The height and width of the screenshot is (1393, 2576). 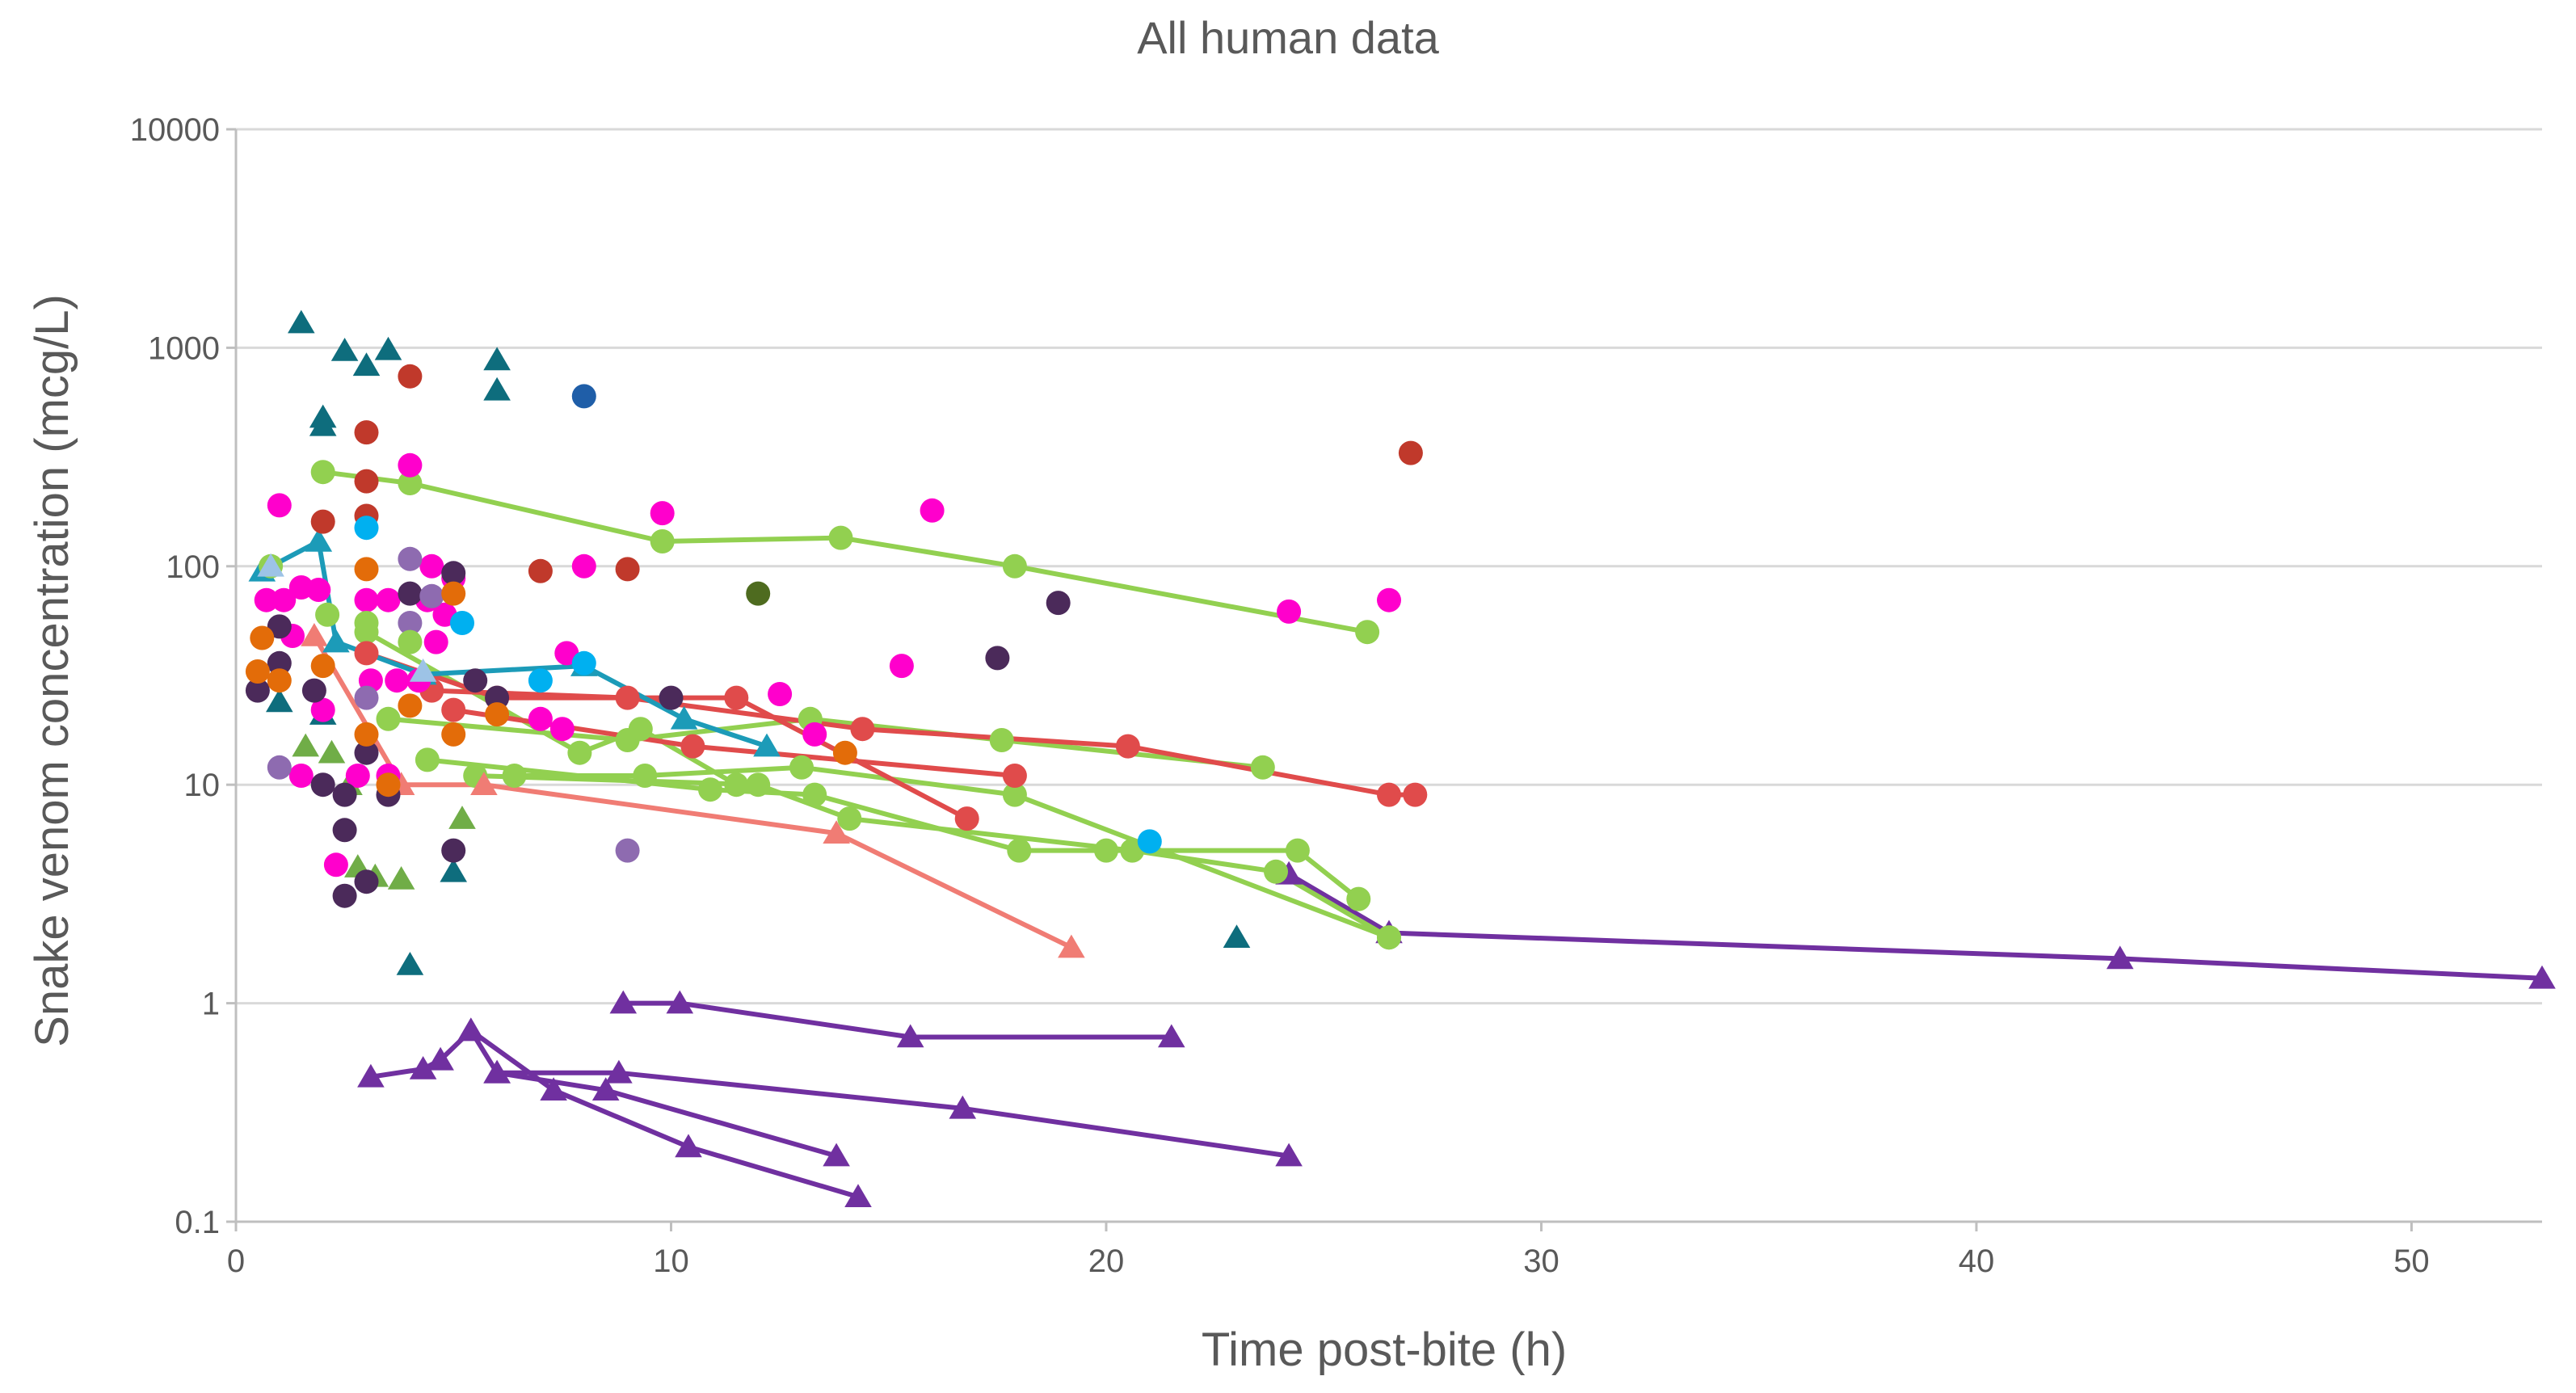 I want to click on x-tick-label: 10, so click(x=671, y=1261).